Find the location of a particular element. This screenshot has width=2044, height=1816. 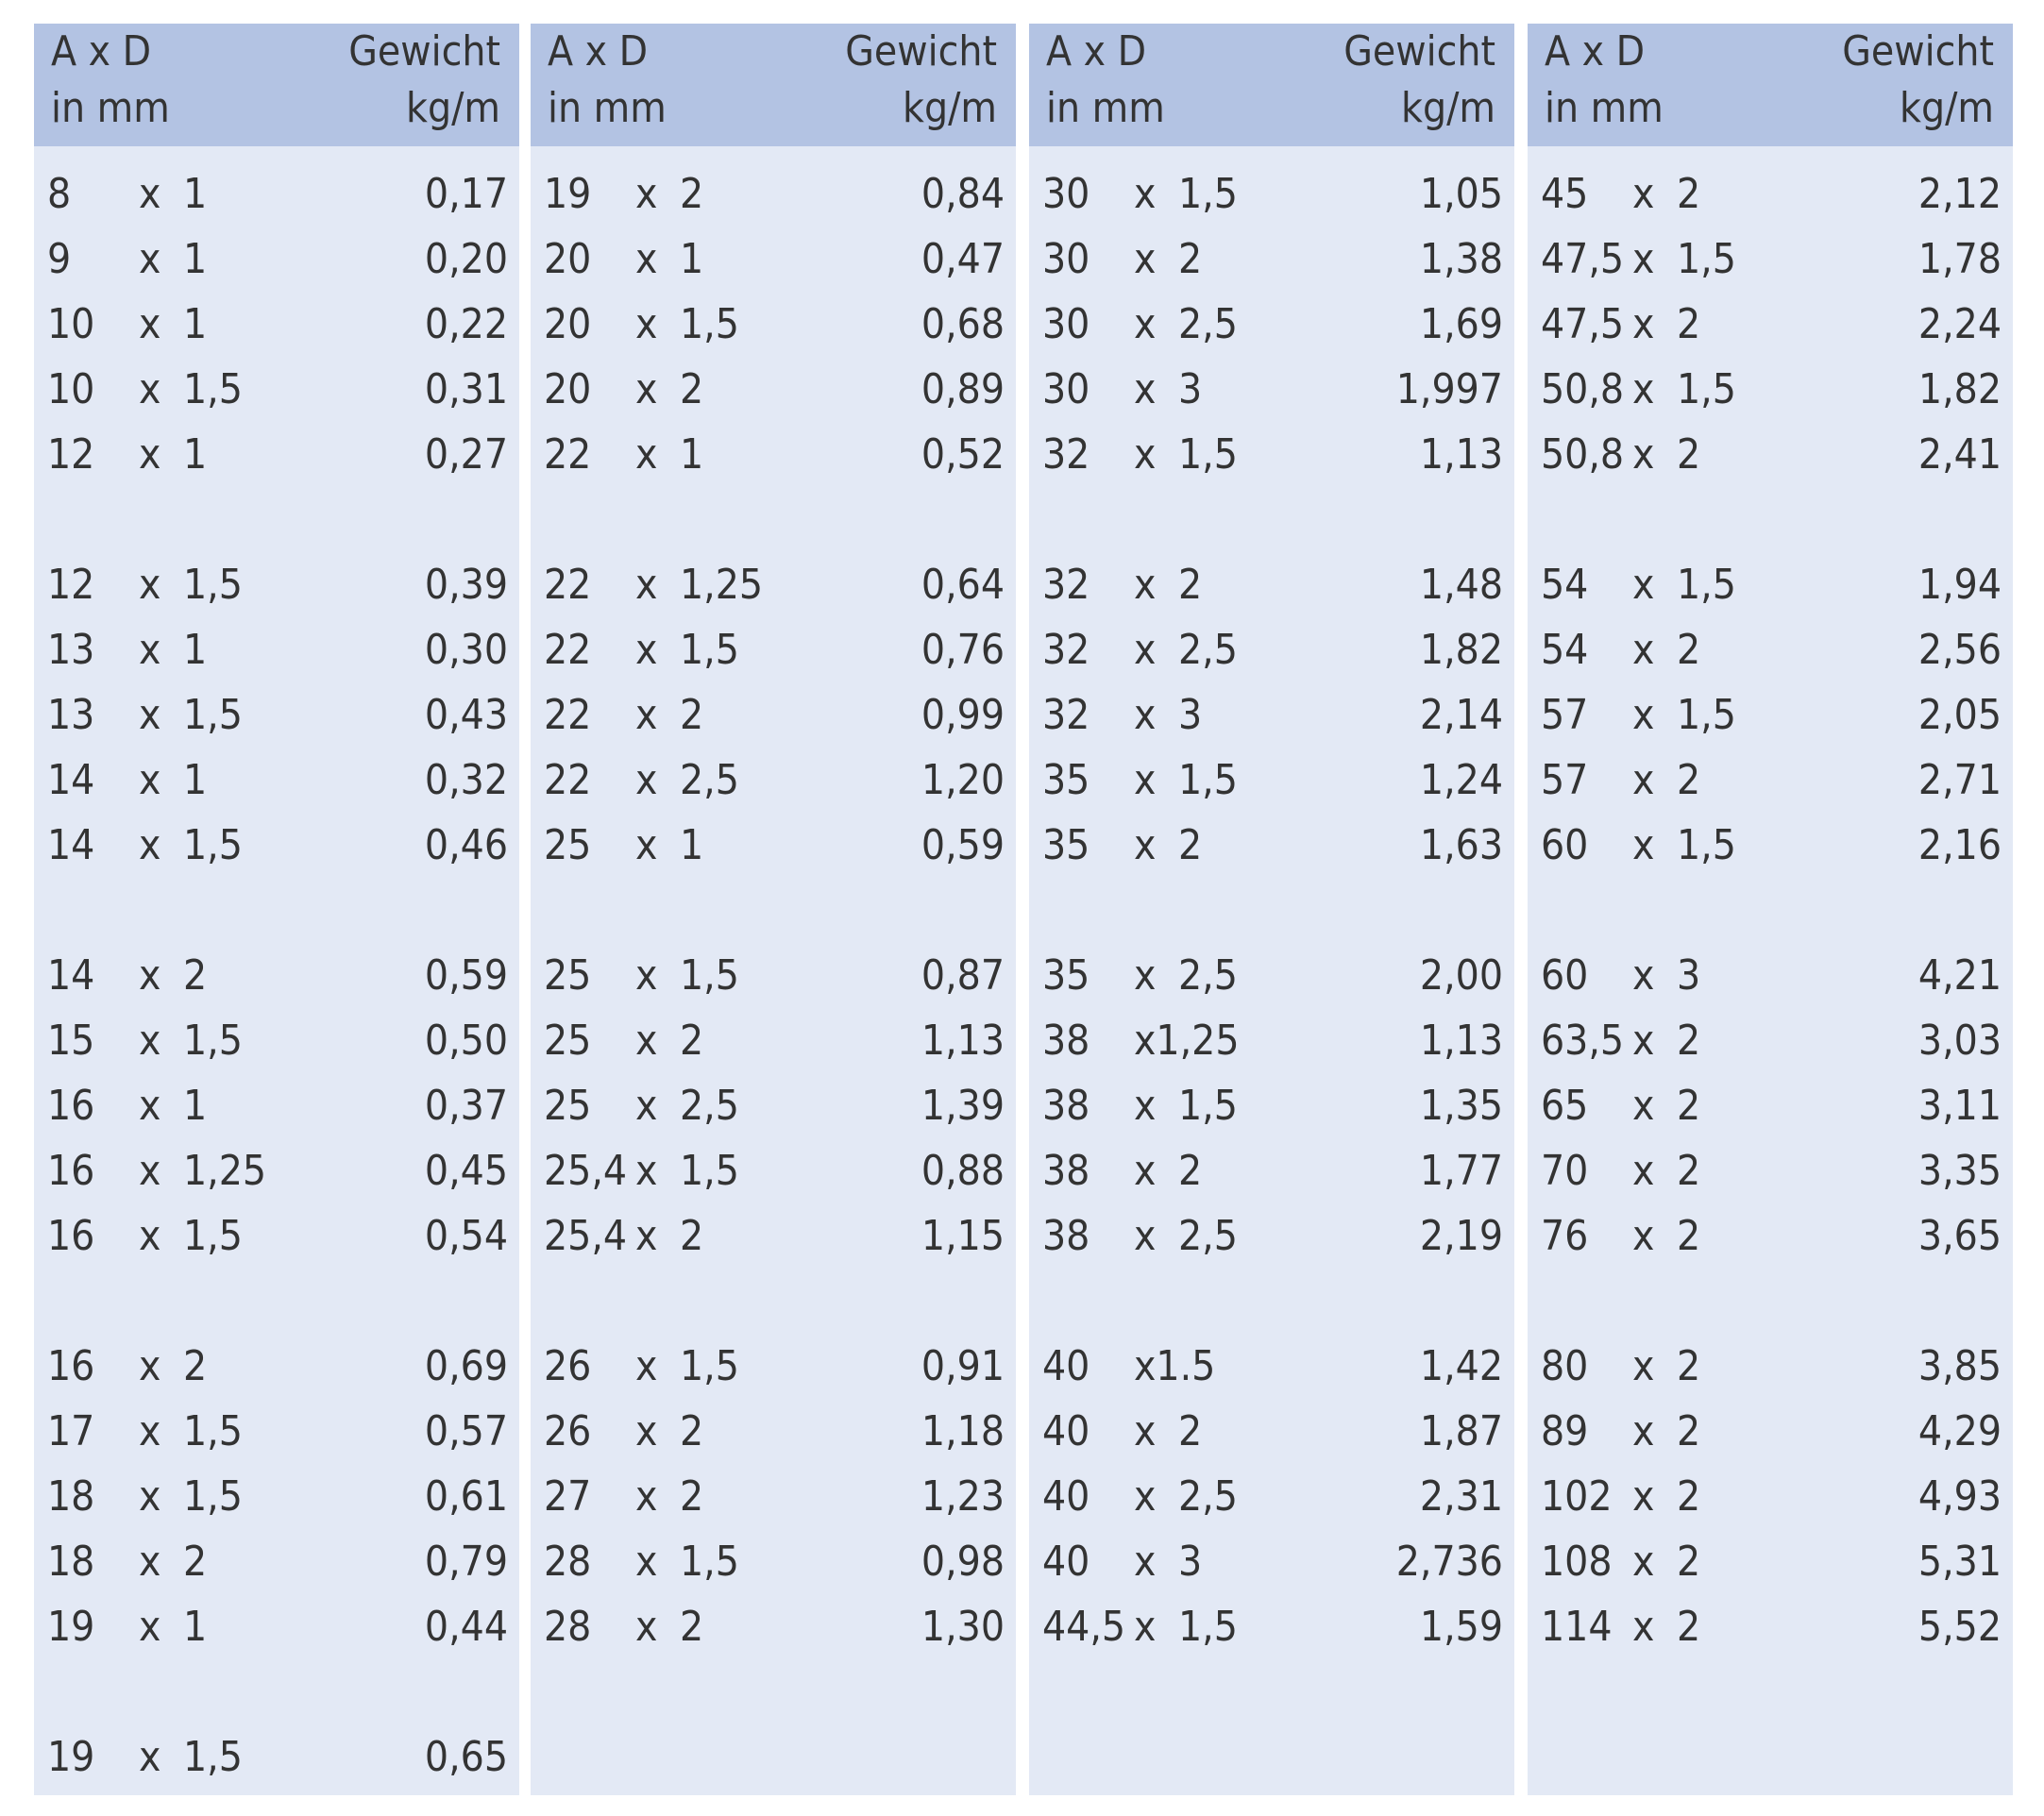

weight: 0,37 is located at coordinates (466, 1106).